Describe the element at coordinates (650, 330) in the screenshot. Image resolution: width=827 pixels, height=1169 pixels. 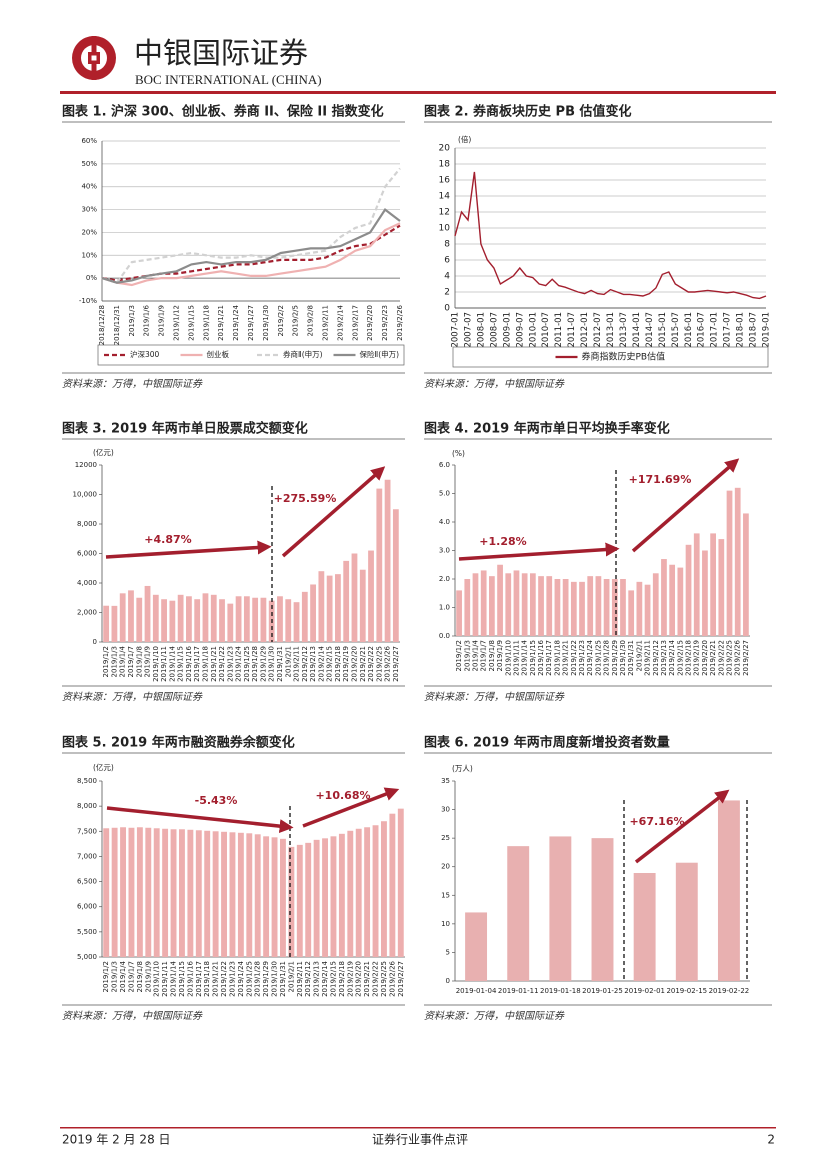
I see `x-tick-label: 2014-07` at that location.